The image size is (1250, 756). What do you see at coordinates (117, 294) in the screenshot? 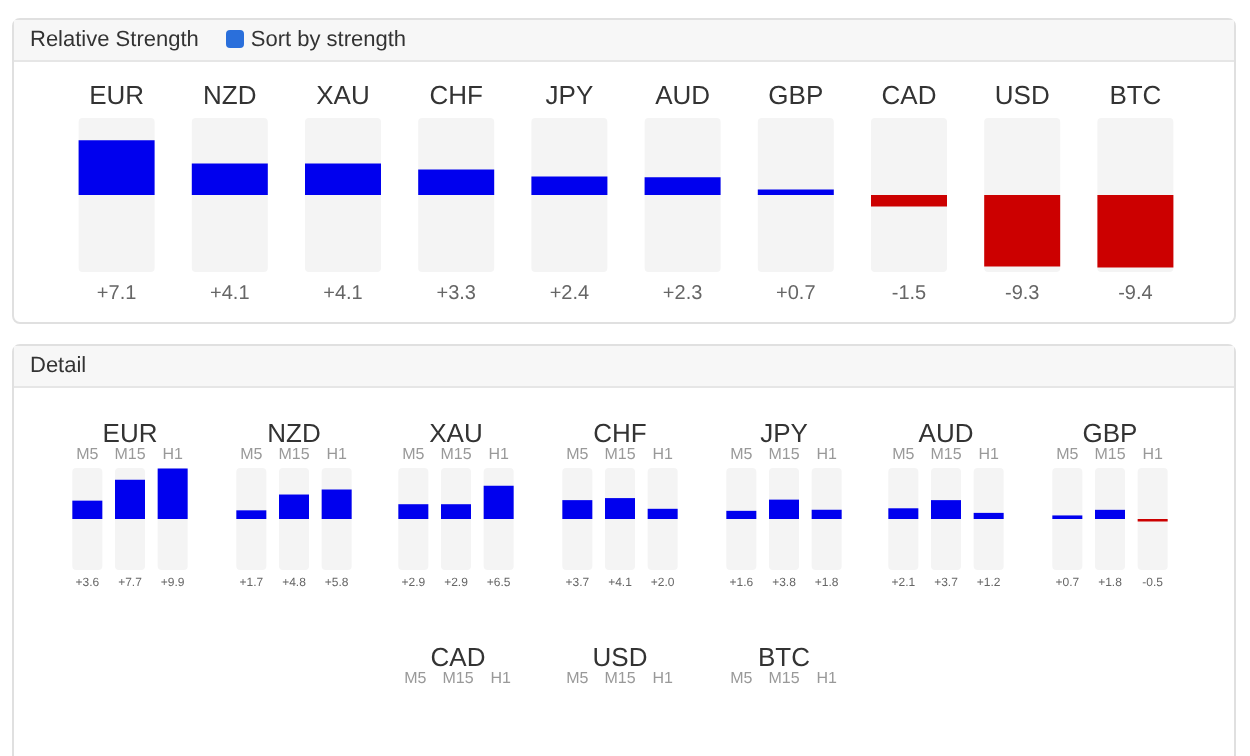
I see `data-label: +7.1` at bounding box center [117, 294].